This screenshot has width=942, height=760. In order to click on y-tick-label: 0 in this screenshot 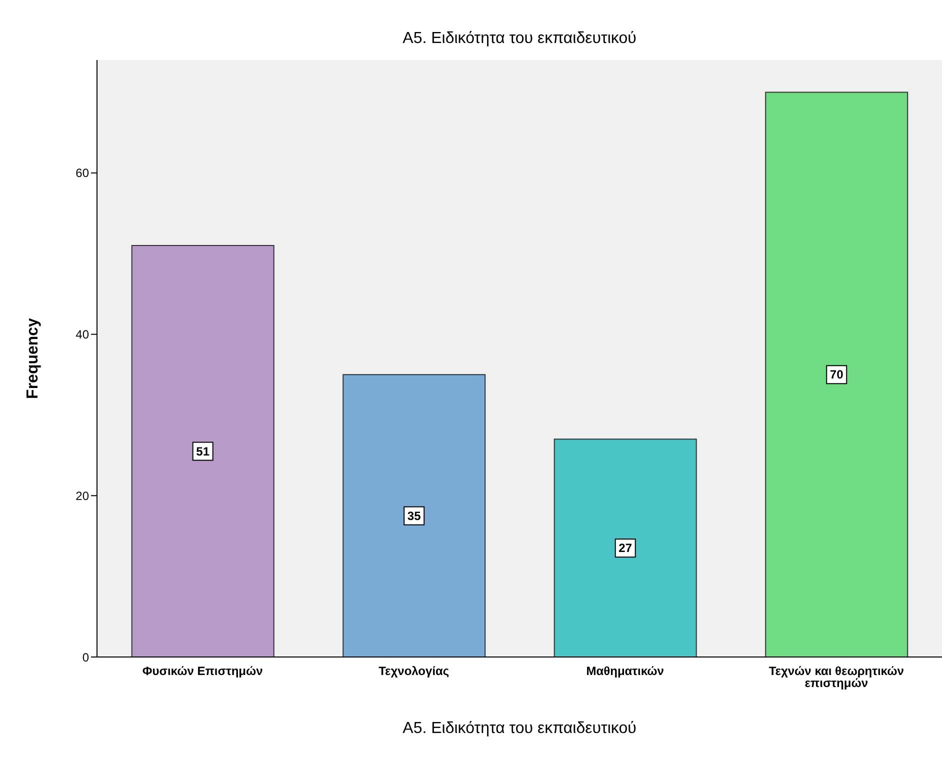, I will do `click(86, 657)`.